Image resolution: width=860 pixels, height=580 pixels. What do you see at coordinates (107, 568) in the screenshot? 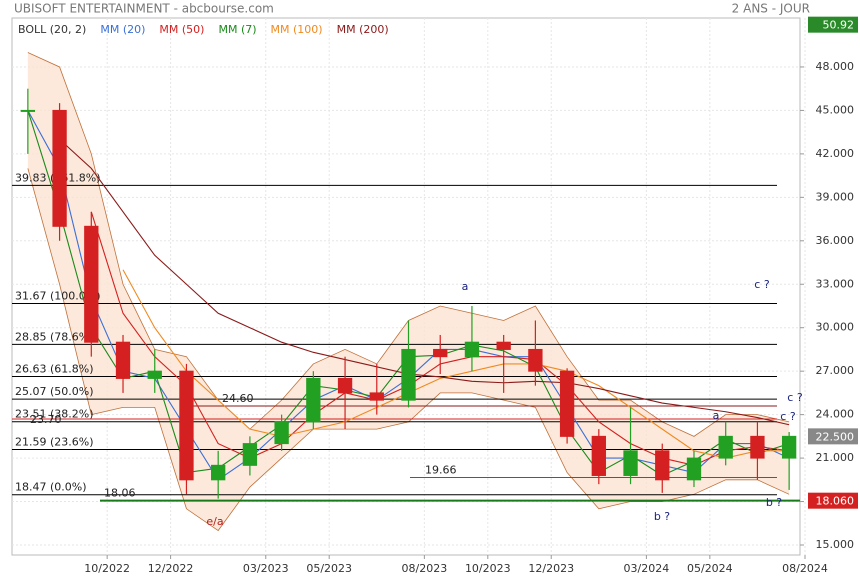
I see `x-tick-label: 10/2022` at bounding box center [107, 568].